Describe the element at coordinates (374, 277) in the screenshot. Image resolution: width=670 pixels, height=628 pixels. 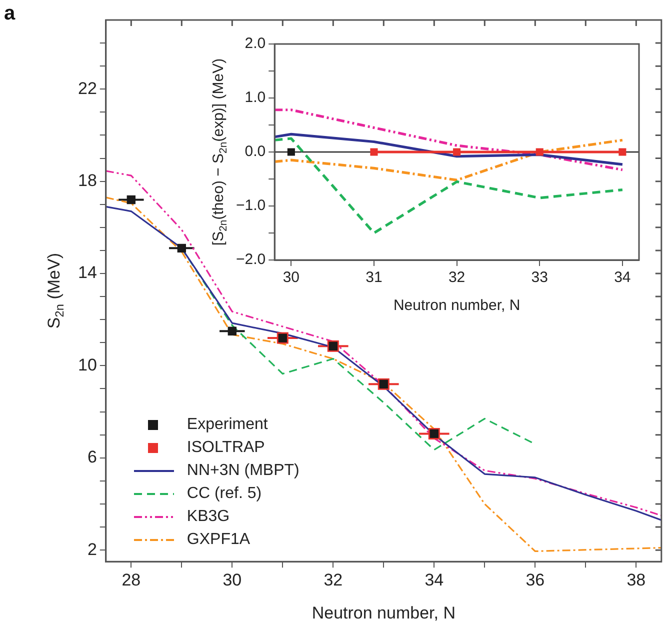
I see `x-tick-label: 31` at that location.